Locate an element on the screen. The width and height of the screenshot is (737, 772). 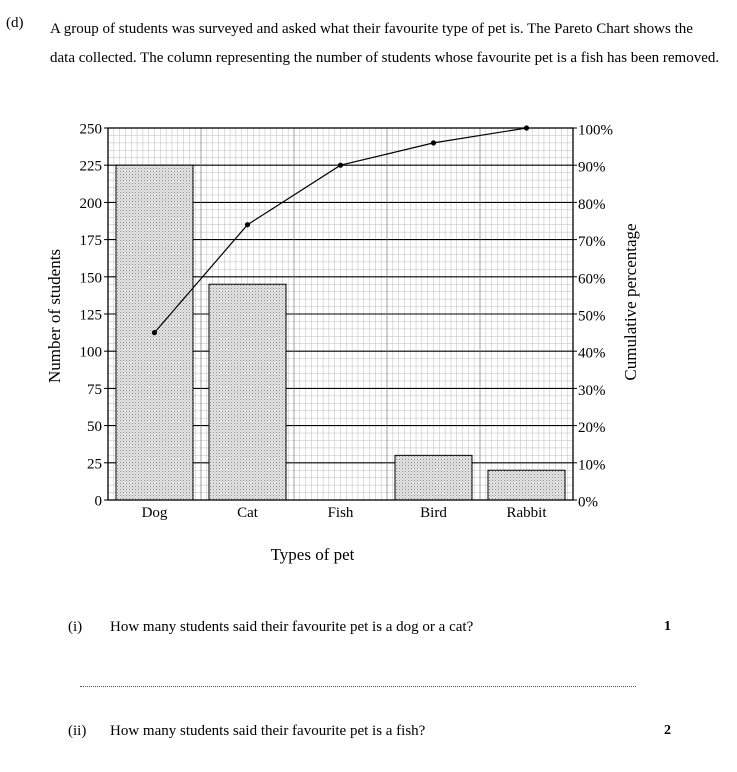
x-tick-label-bird: Bird is located at coordinates (433, 513).